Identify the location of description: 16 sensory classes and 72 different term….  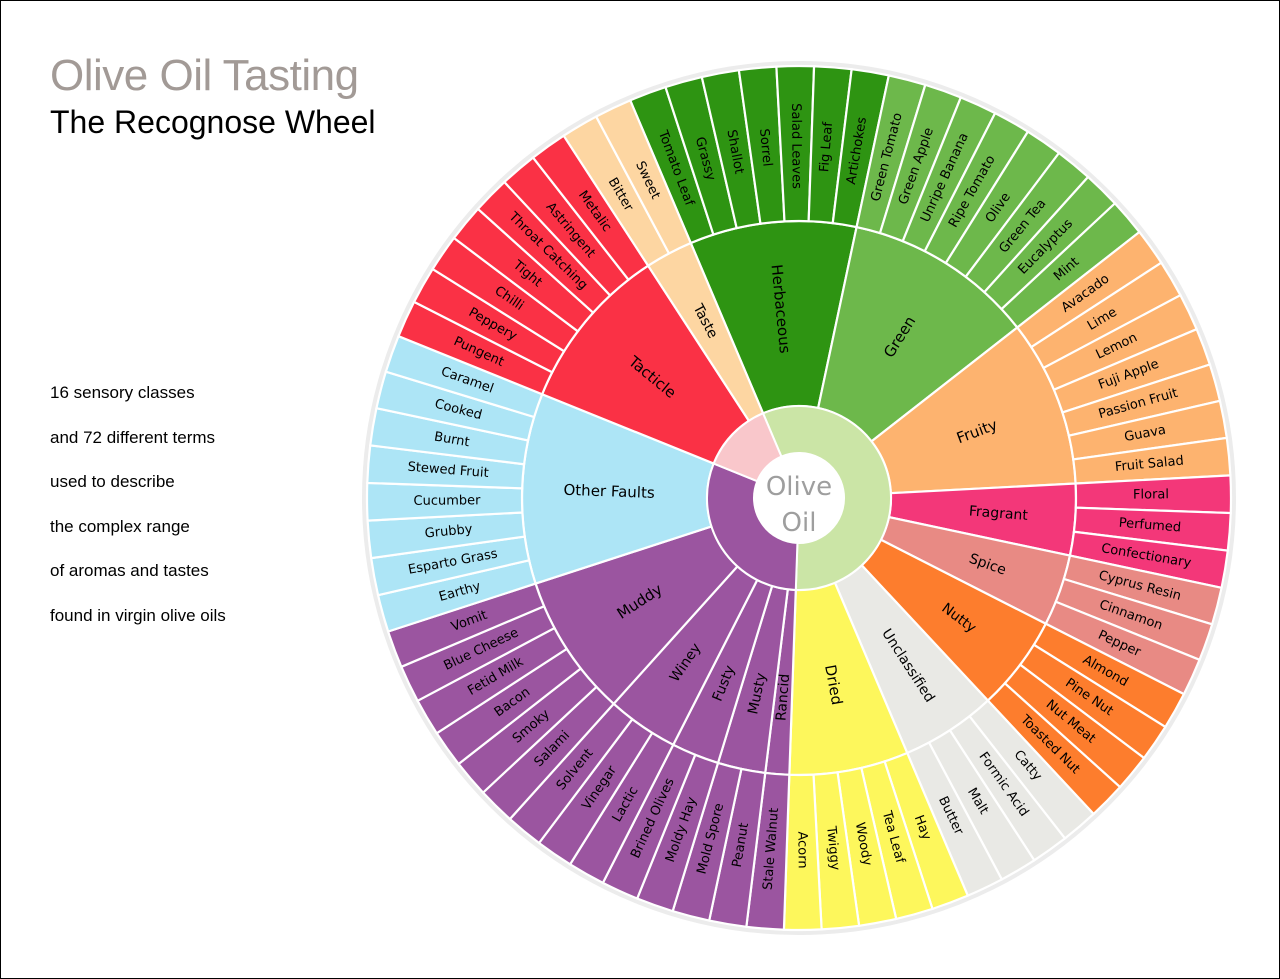
(138, 504).